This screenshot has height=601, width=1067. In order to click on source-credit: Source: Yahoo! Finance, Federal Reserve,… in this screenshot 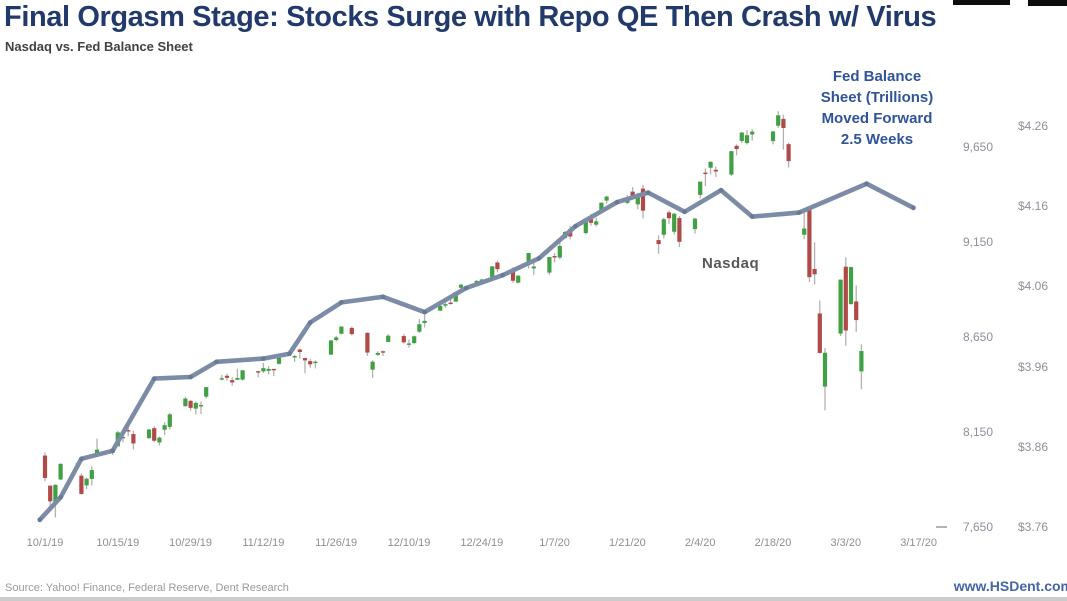, I will do `click(147, 588)`.